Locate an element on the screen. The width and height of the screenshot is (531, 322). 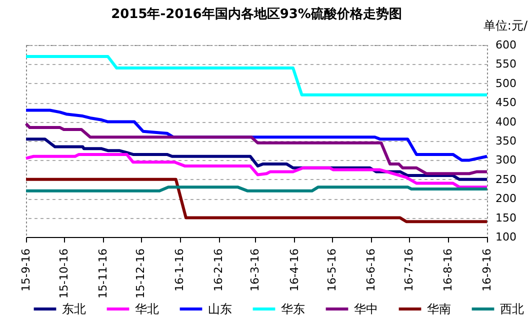
y-tick-label: 200 is located at coordinates (506, 199).